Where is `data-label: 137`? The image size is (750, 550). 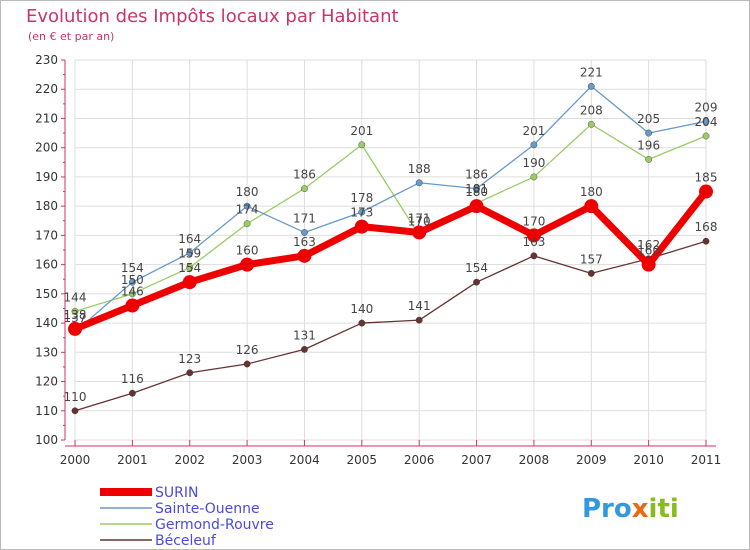
data-label: 137 is located at coordinates (75, 318).